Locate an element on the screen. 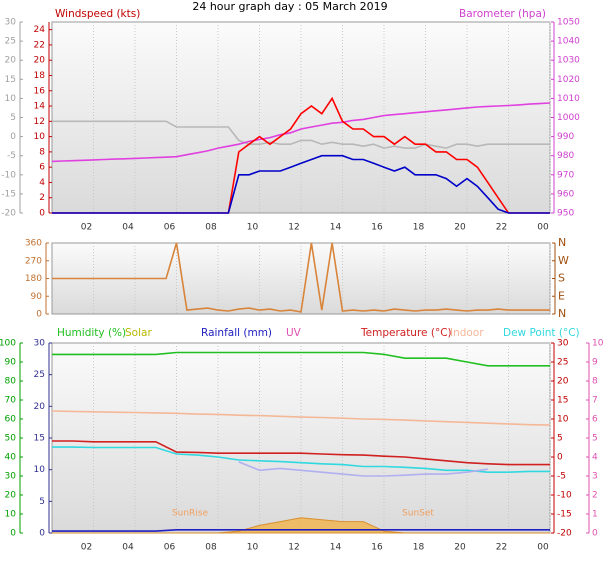 The image size is (608, 561). legend-label: Solar is located at coordinates (138, 333).